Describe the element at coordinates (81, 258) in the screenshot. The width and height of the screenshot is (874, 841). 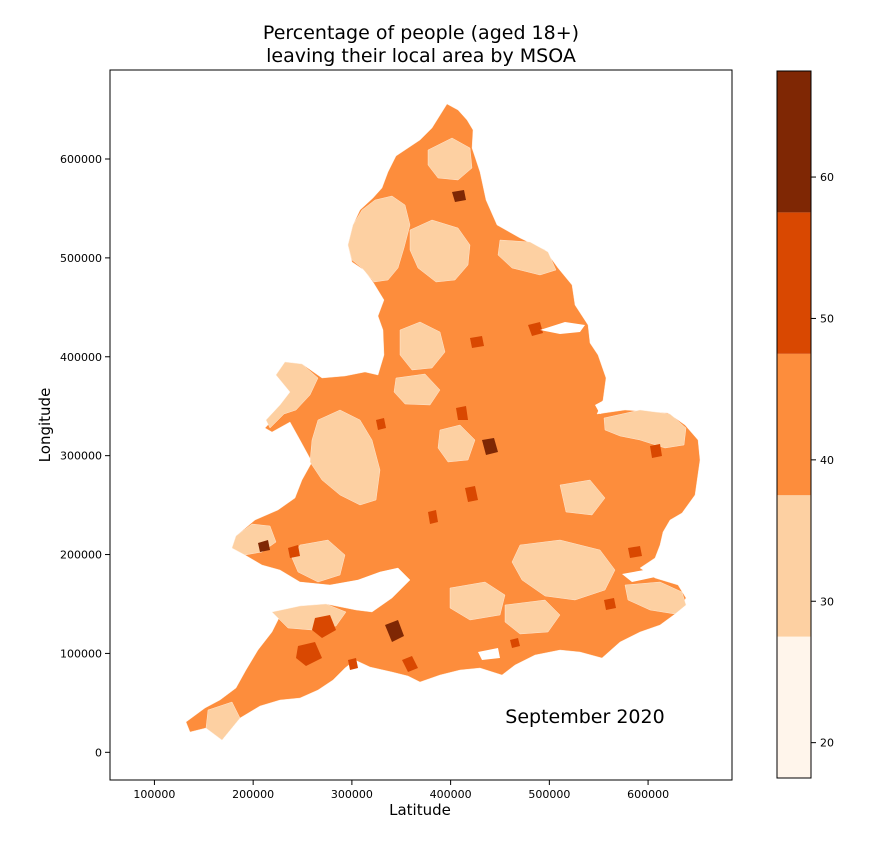
I see `y-tick-label: 500000` at that location.